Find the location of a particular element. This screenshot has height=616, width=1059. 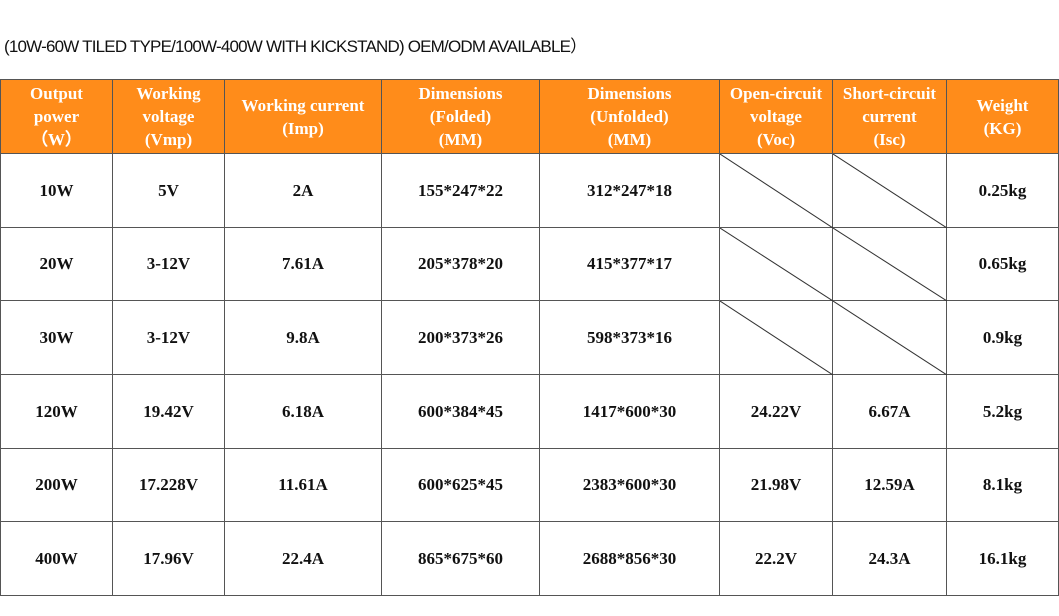

header-text: Weight is located at coordinates (1002, 105).